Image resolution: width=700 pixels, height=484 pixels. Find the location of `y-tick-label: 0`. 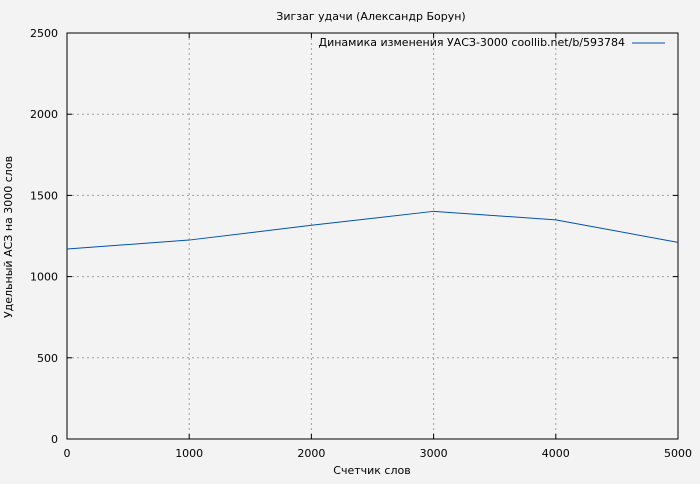

y-tick-label: 0 is located at coordinates (54, 439).